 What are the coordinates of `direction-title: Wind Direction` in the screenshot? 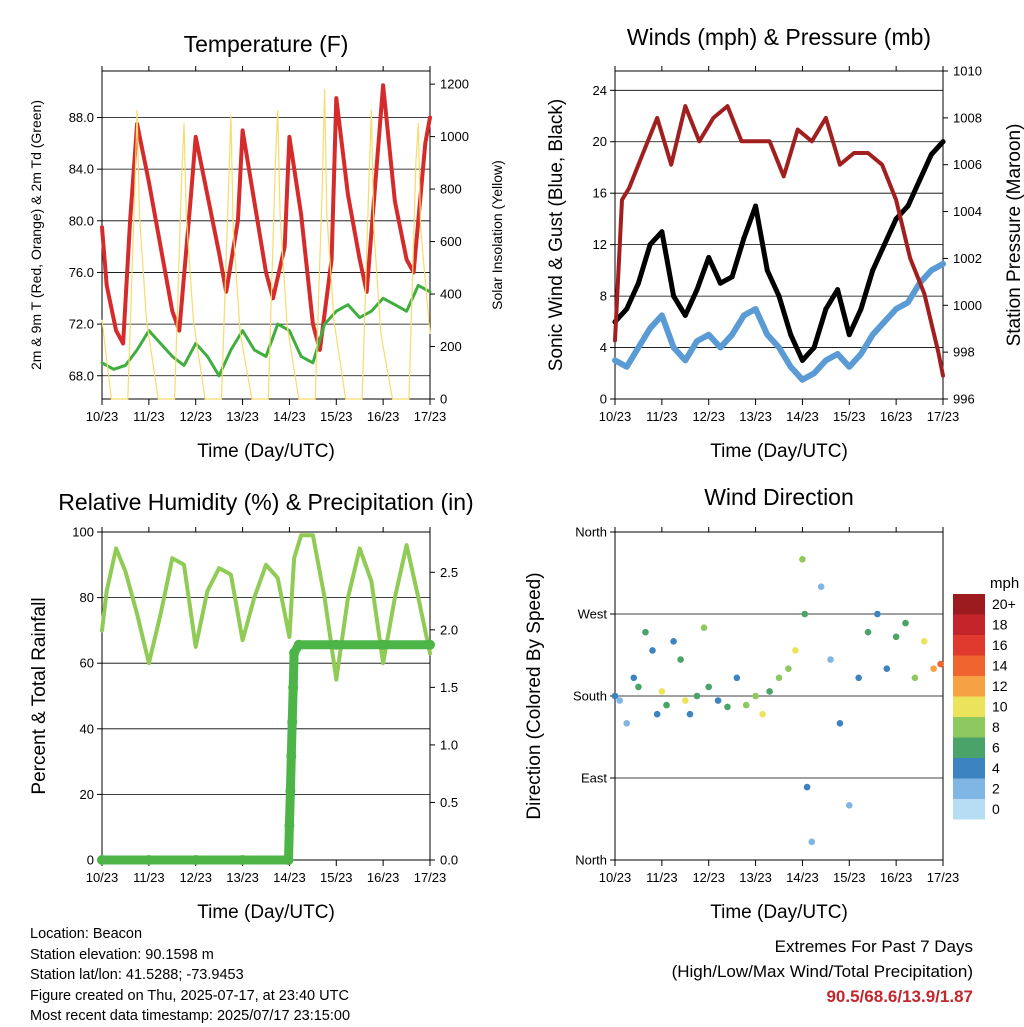 It's located at (779, 497).